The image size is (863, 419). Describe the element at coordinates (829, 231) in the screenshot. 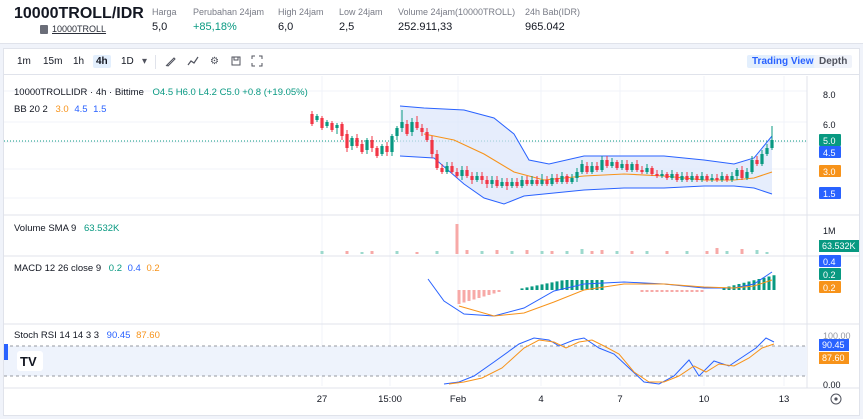

I see `volume-tick: 1M` at that location.